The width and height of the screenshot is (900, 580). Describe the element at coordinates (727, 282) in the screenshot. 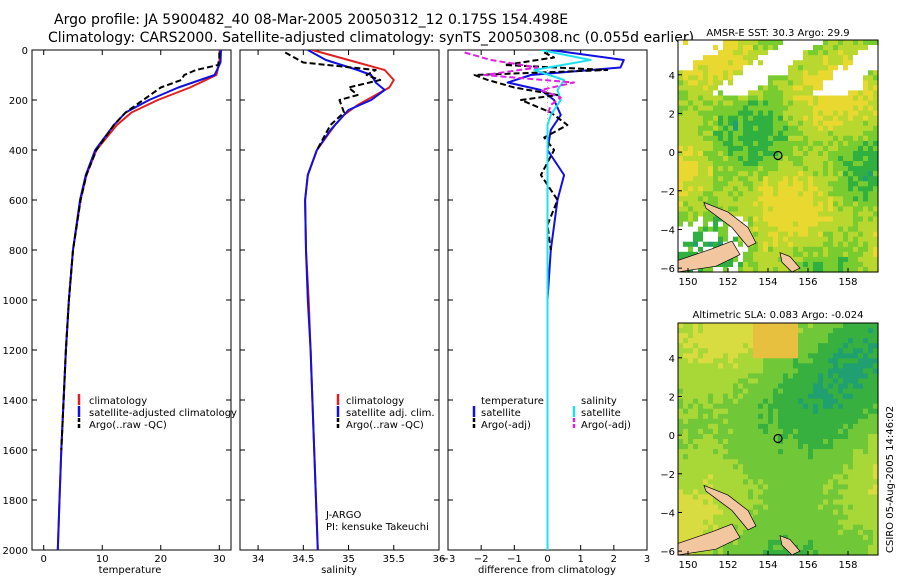

I see `map-x-tick-label: 152` at that location.